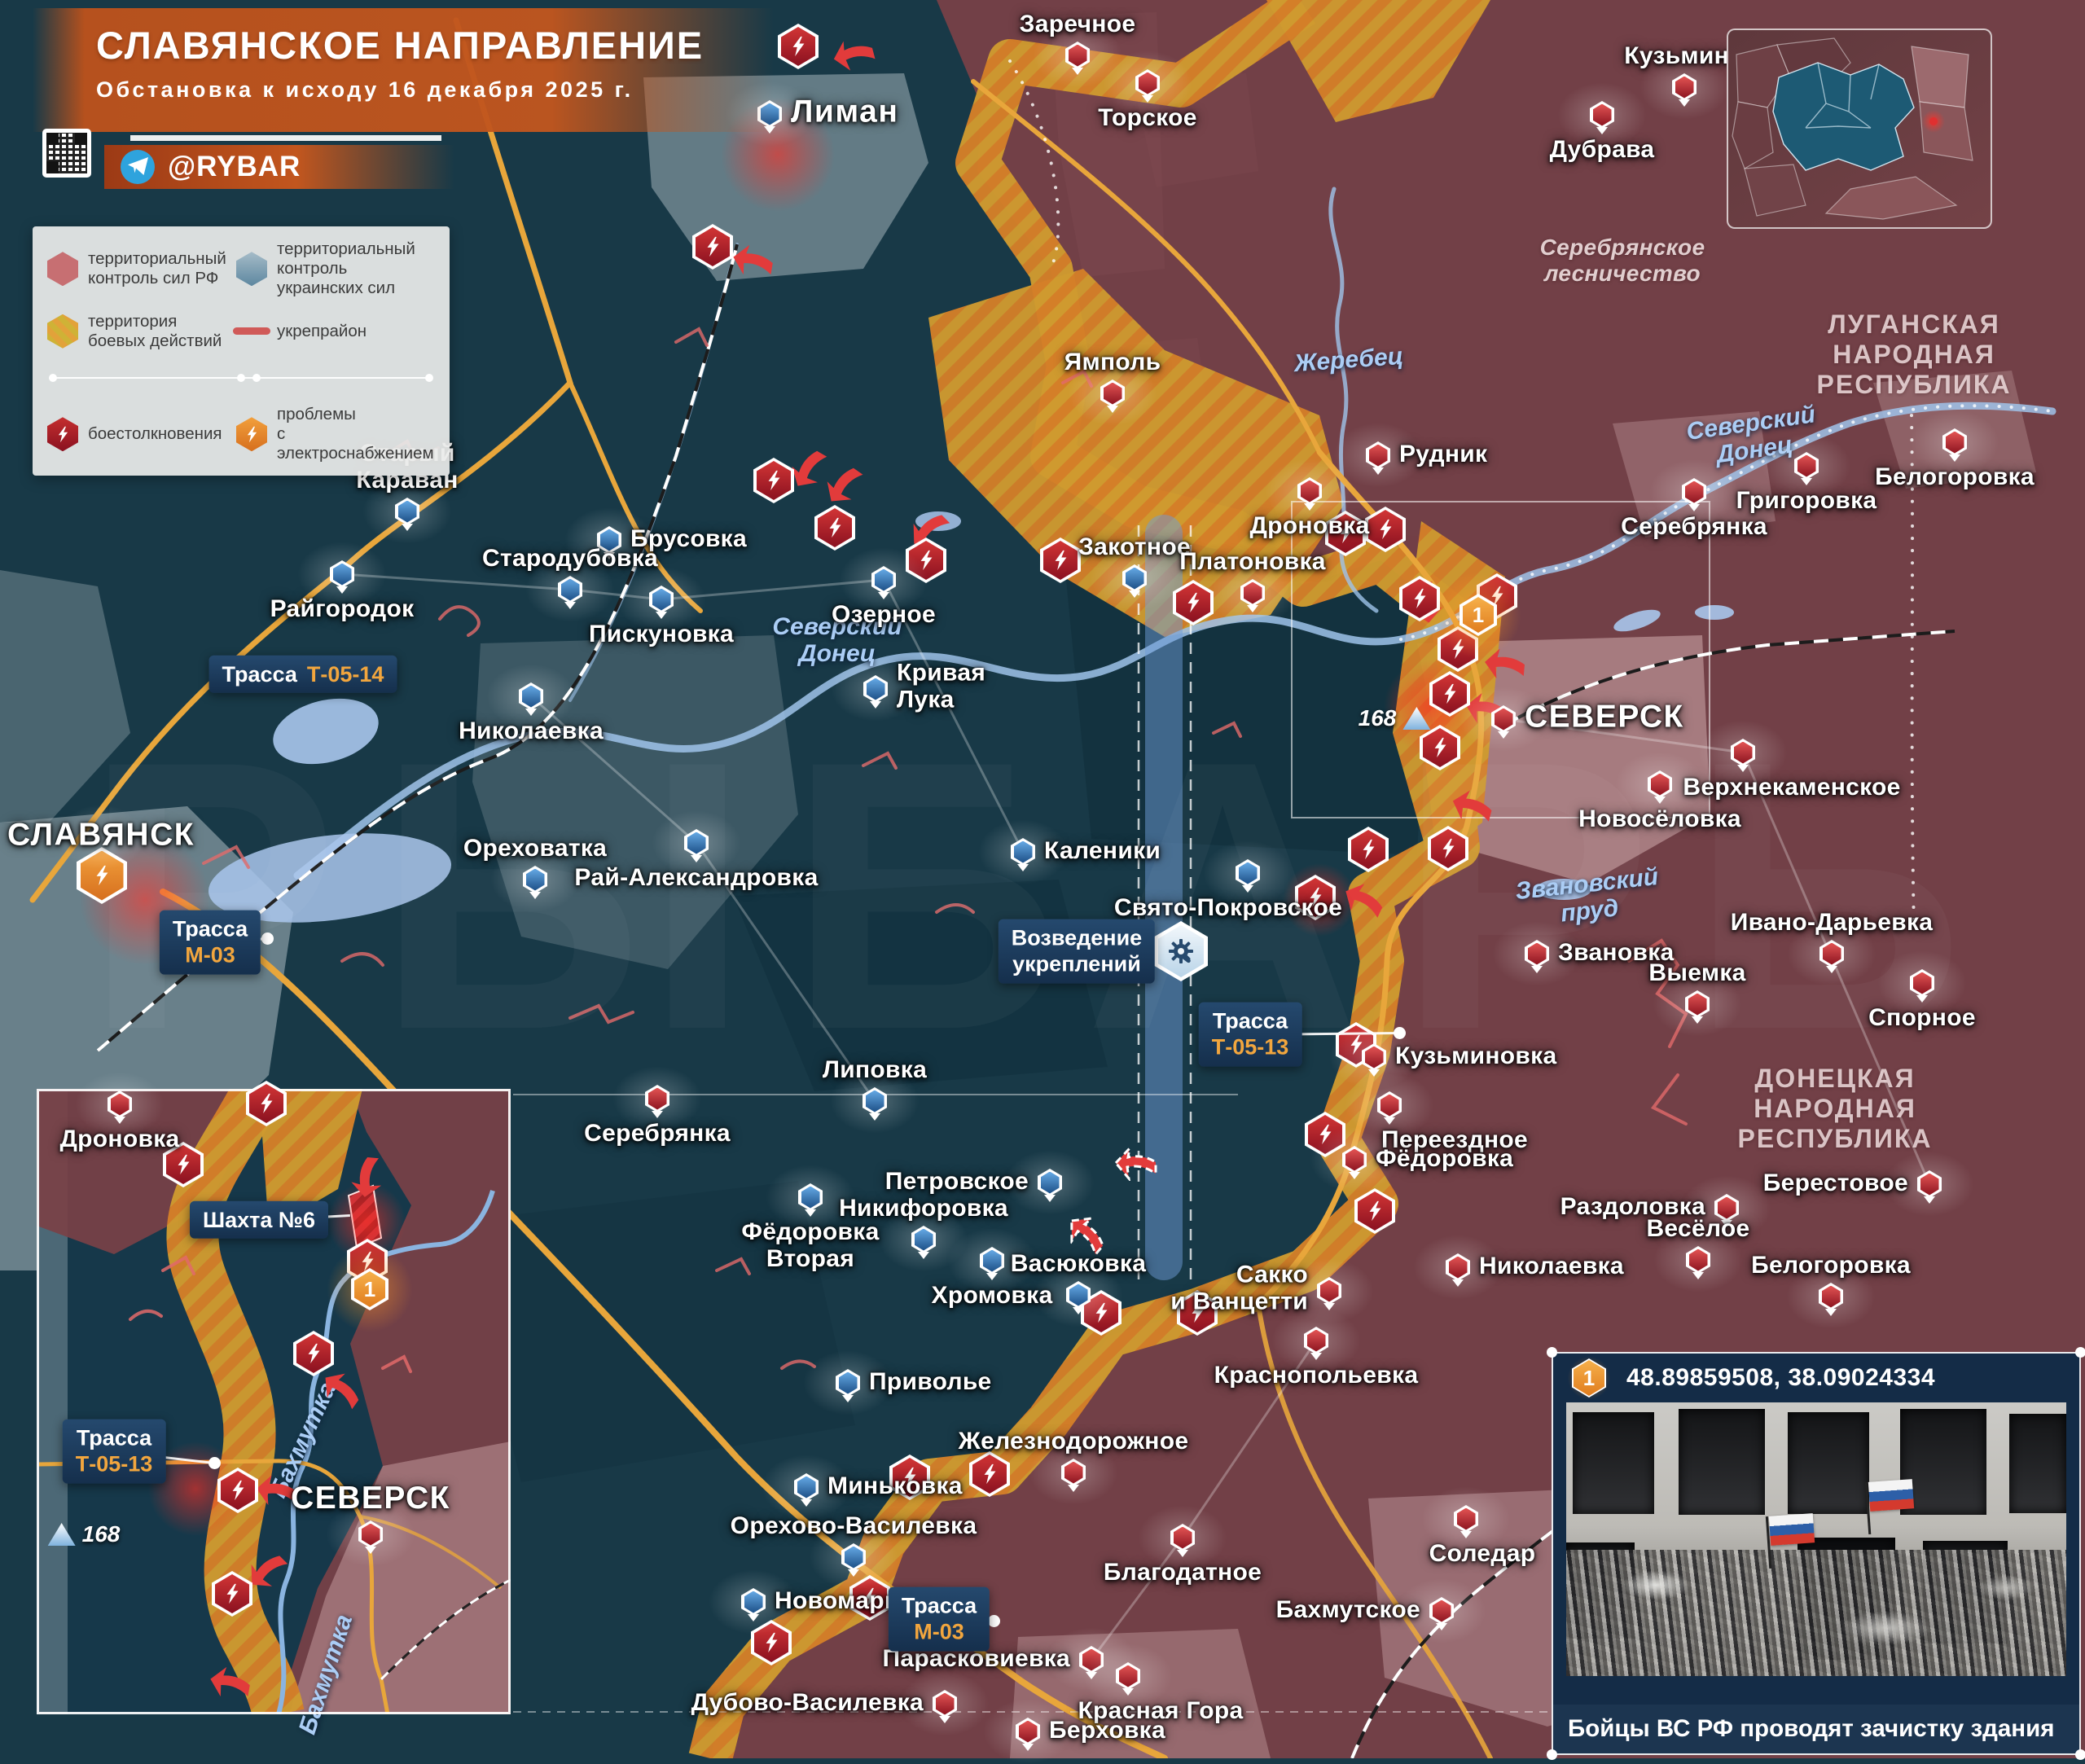  I want to click on town-label: СЕВЕРСК, so click(1604, 717).